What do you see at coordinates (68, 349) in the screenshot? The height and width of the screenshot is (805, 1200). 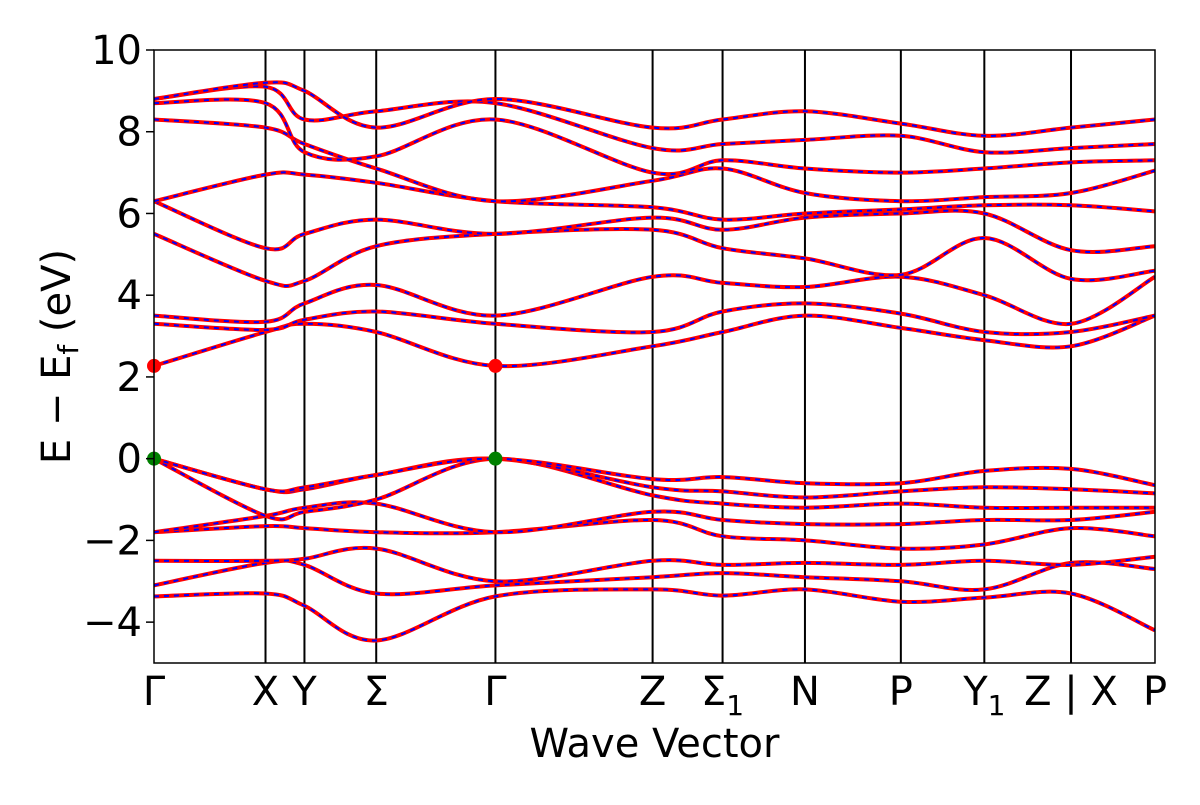 I see `y-axis-label-sub: f` at bounding box center [68, 349].